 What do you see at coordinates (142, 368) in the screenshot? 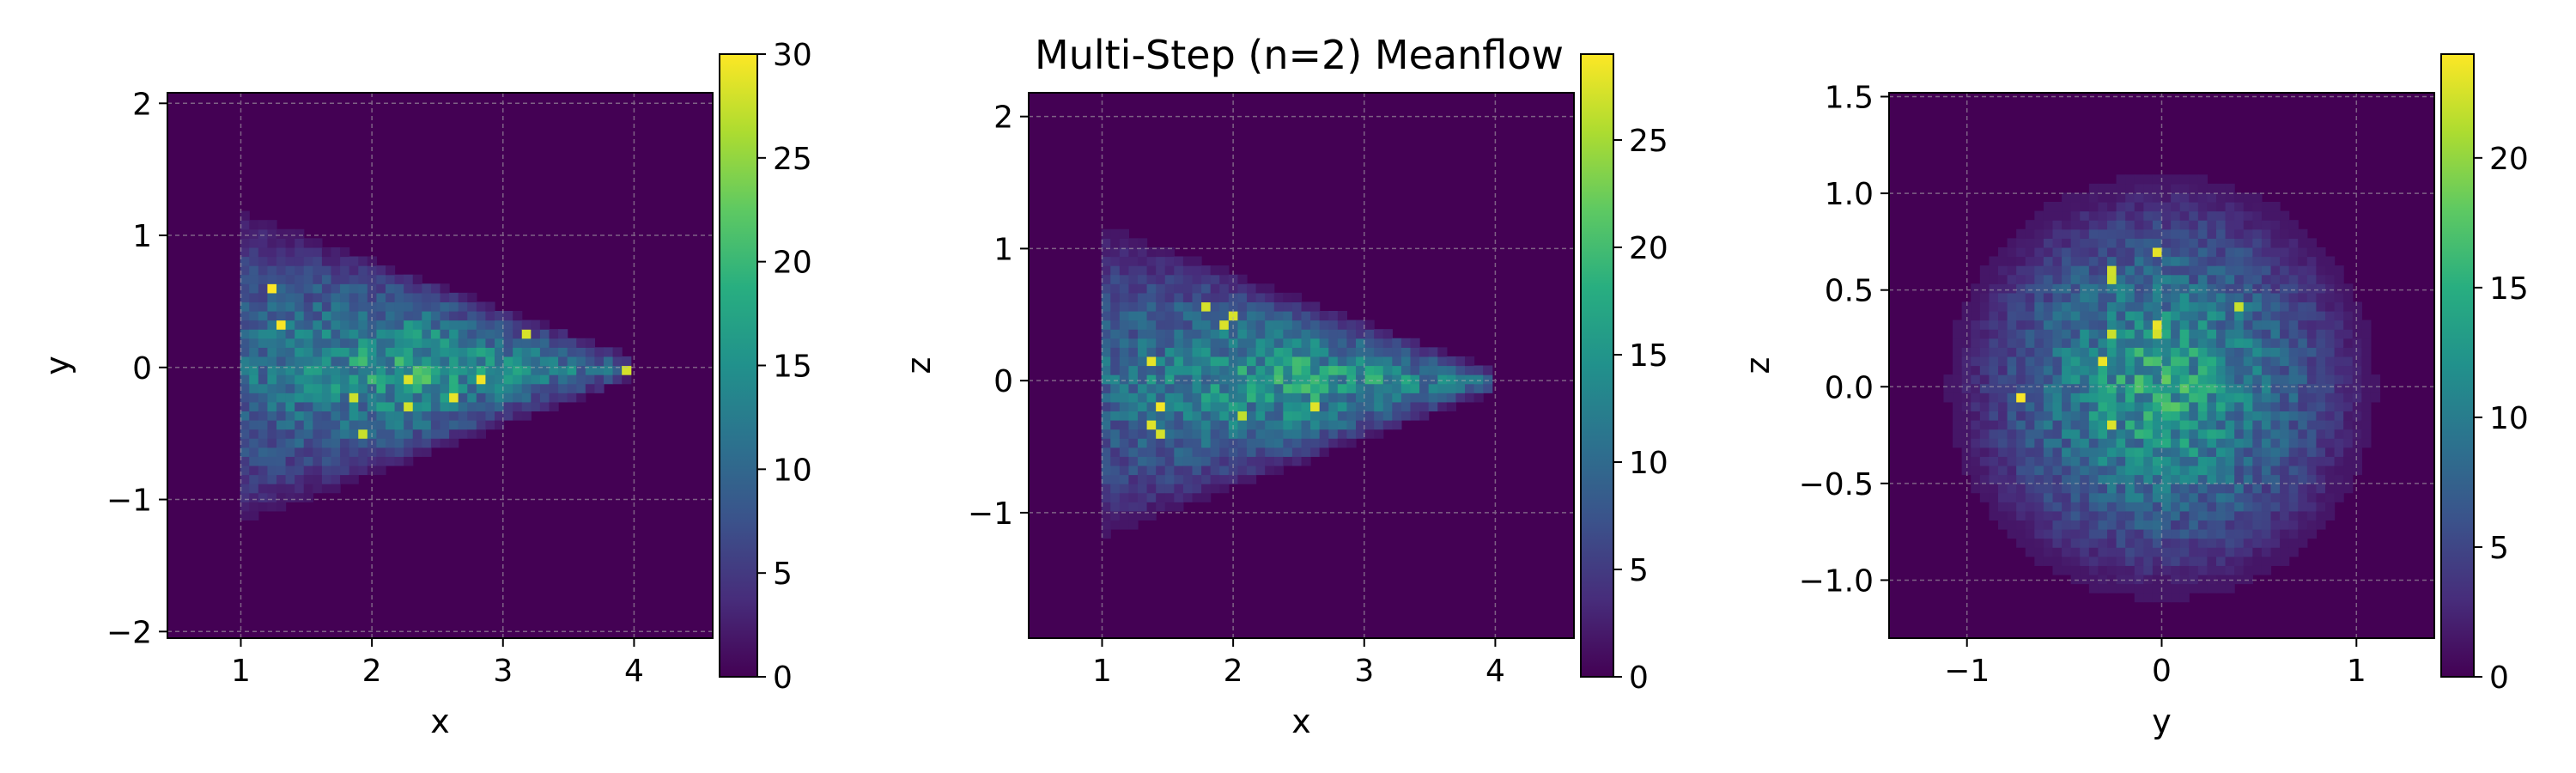
I see `y-tick-label: 0` at bounding box center [142, 368].